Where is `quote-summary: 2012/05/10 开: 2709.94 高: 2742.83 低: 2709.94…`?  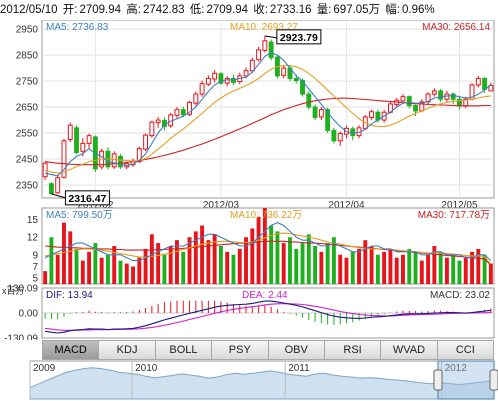
quote-summary: 2012/05/10 开: 2709.94 高: 2742.83 低: 2709.94… is located at coordinates (249, 10).